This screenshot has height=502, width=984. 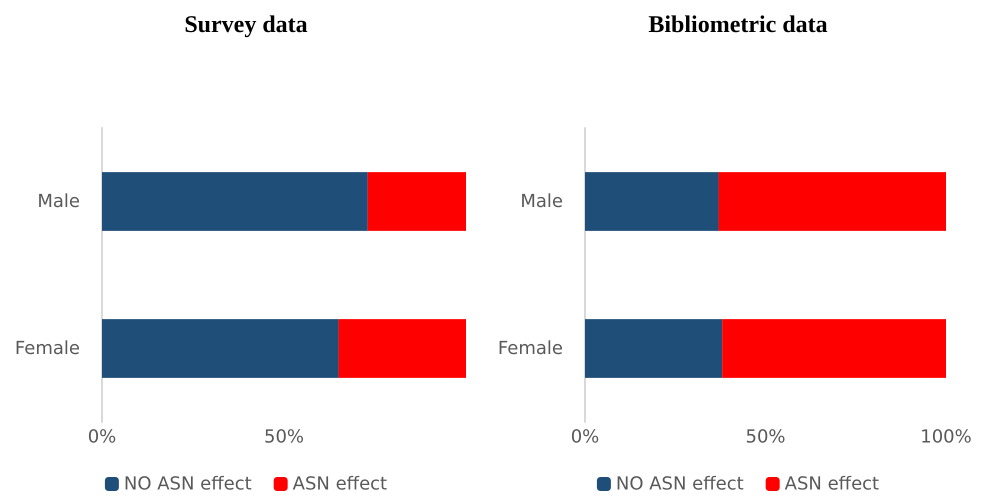 What do you see at coordinates (946, 437) in the screenshot?
I see `x-tick-label: 100%` at bounding box center [946, 437].